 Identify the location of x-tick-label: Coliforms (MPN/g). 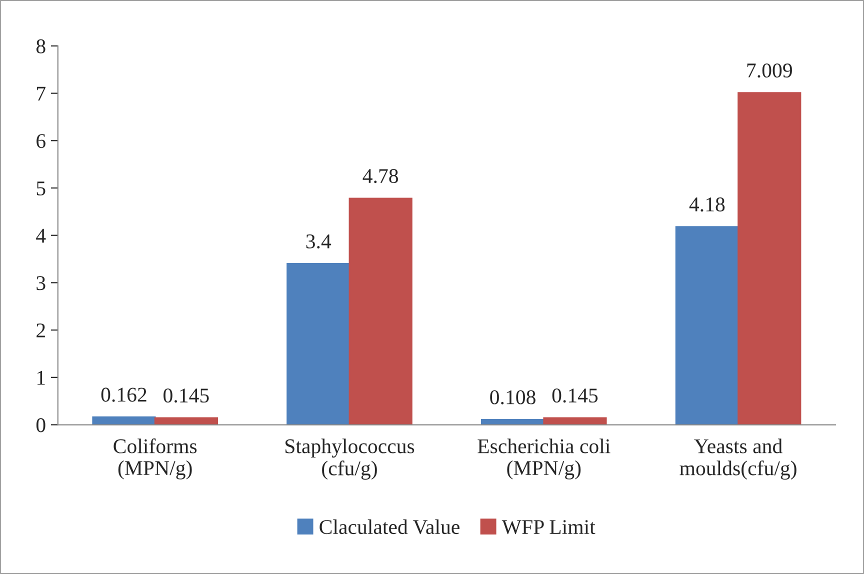
(155, 459).